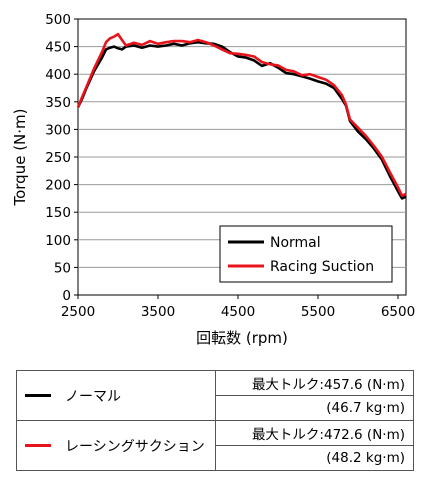 This screenshot has height=490, width=430. What do you see at coordinates (398, 312) in the screenshot?
I see `x-tick-label: 6500` at bounding box center [398, 312].